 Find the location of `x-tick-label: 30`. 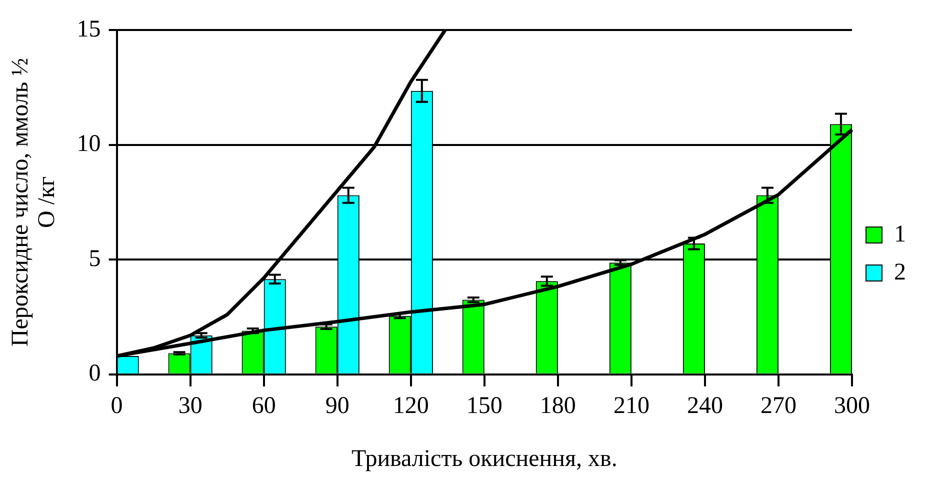

x-tick-label: 30 is located at coordinates (190, 406).